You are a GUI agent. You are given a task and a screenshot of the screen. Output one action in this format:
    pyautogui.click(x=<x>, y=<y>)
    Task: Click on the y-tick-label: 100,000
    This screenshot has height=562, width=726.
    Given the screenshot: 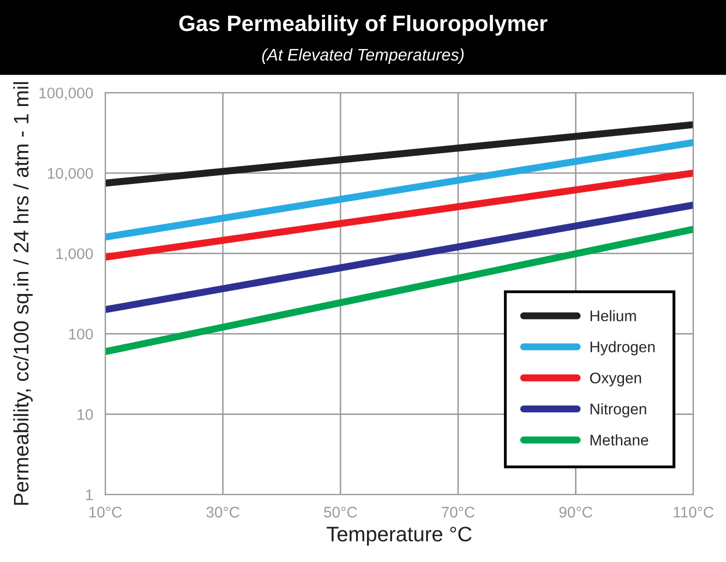 What is the action you would take?
    pyautogui.click(x=66, y=94)
    